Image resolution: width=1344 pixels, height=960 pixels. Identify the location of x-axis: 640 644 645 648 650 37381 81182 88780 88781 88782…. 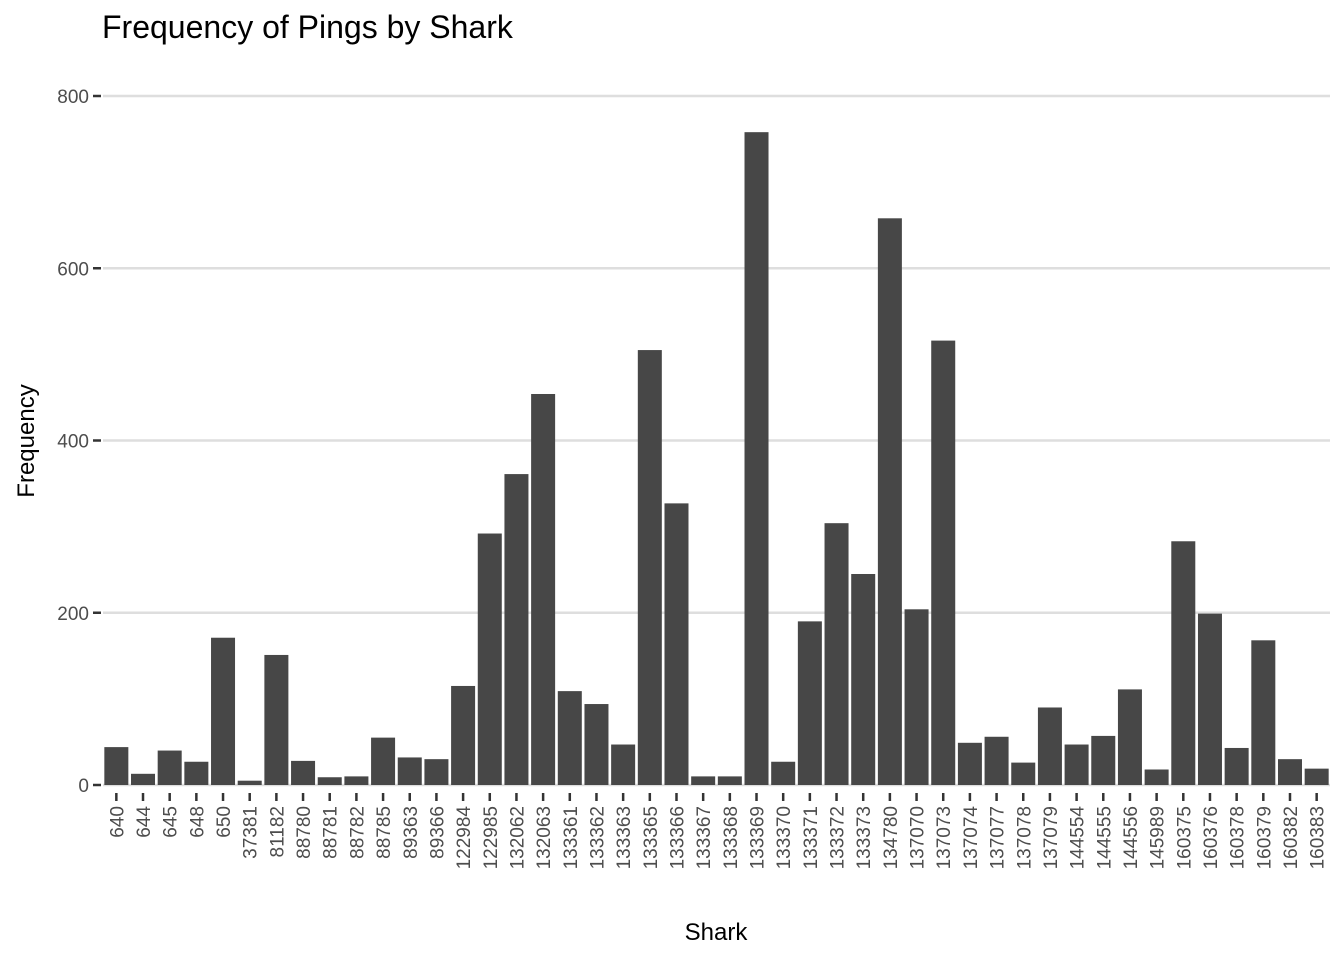
(718, 831).